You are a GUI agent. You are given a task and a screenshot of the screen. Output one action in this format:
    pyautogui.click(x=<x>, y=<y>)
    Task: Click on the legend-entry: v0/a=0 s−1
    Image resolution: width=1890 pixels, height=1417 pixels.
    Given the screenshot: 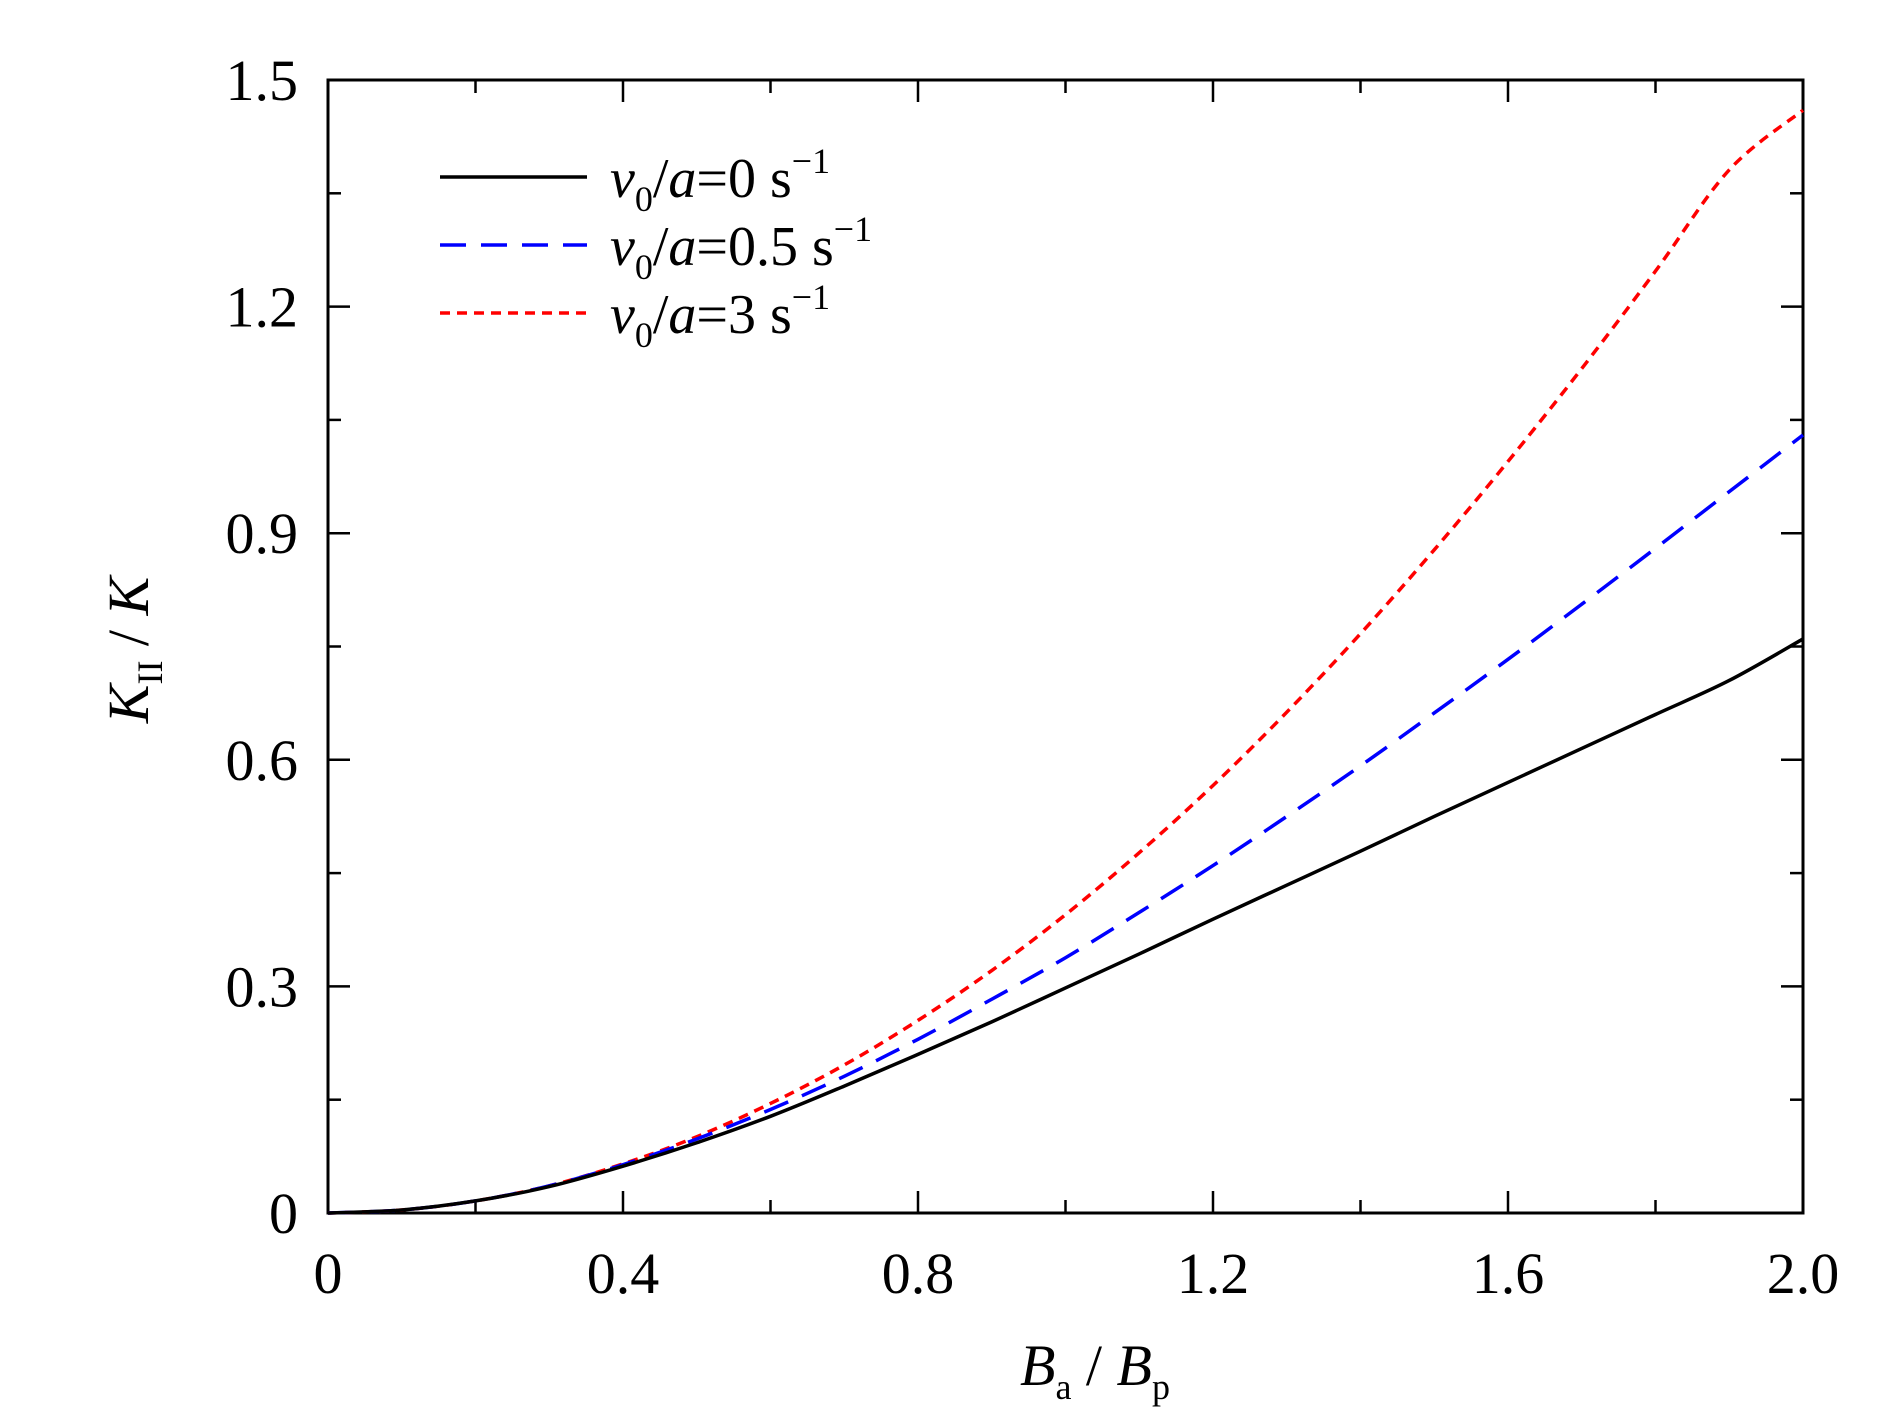 What is the action you would take?
    pyautogui.click(x=720, y=180)
    